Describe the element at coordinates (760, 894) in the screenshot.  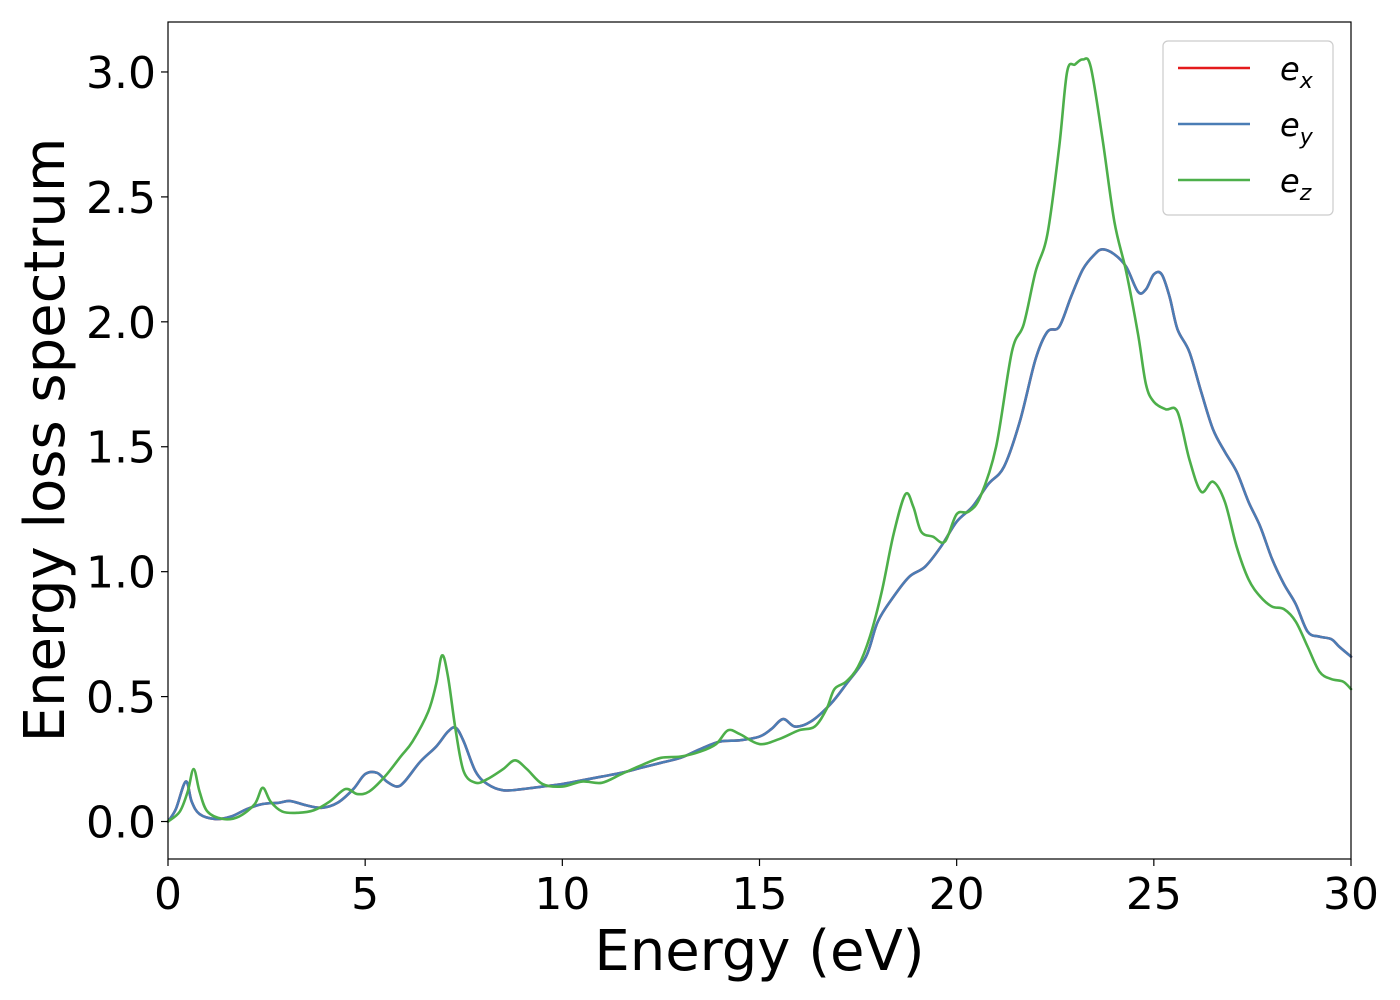
I see `x-tick-label: 15` at that location.